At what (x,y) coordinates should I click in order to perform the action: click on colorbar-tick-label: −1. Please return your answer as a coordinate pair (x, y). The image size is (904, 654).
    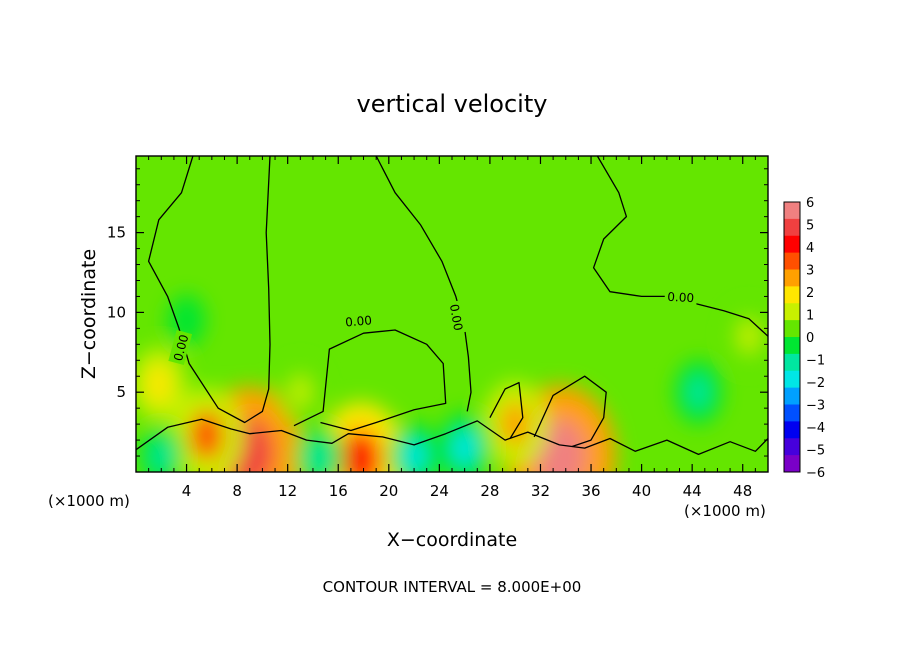
    Looking at the image, I should click on (815, 361).